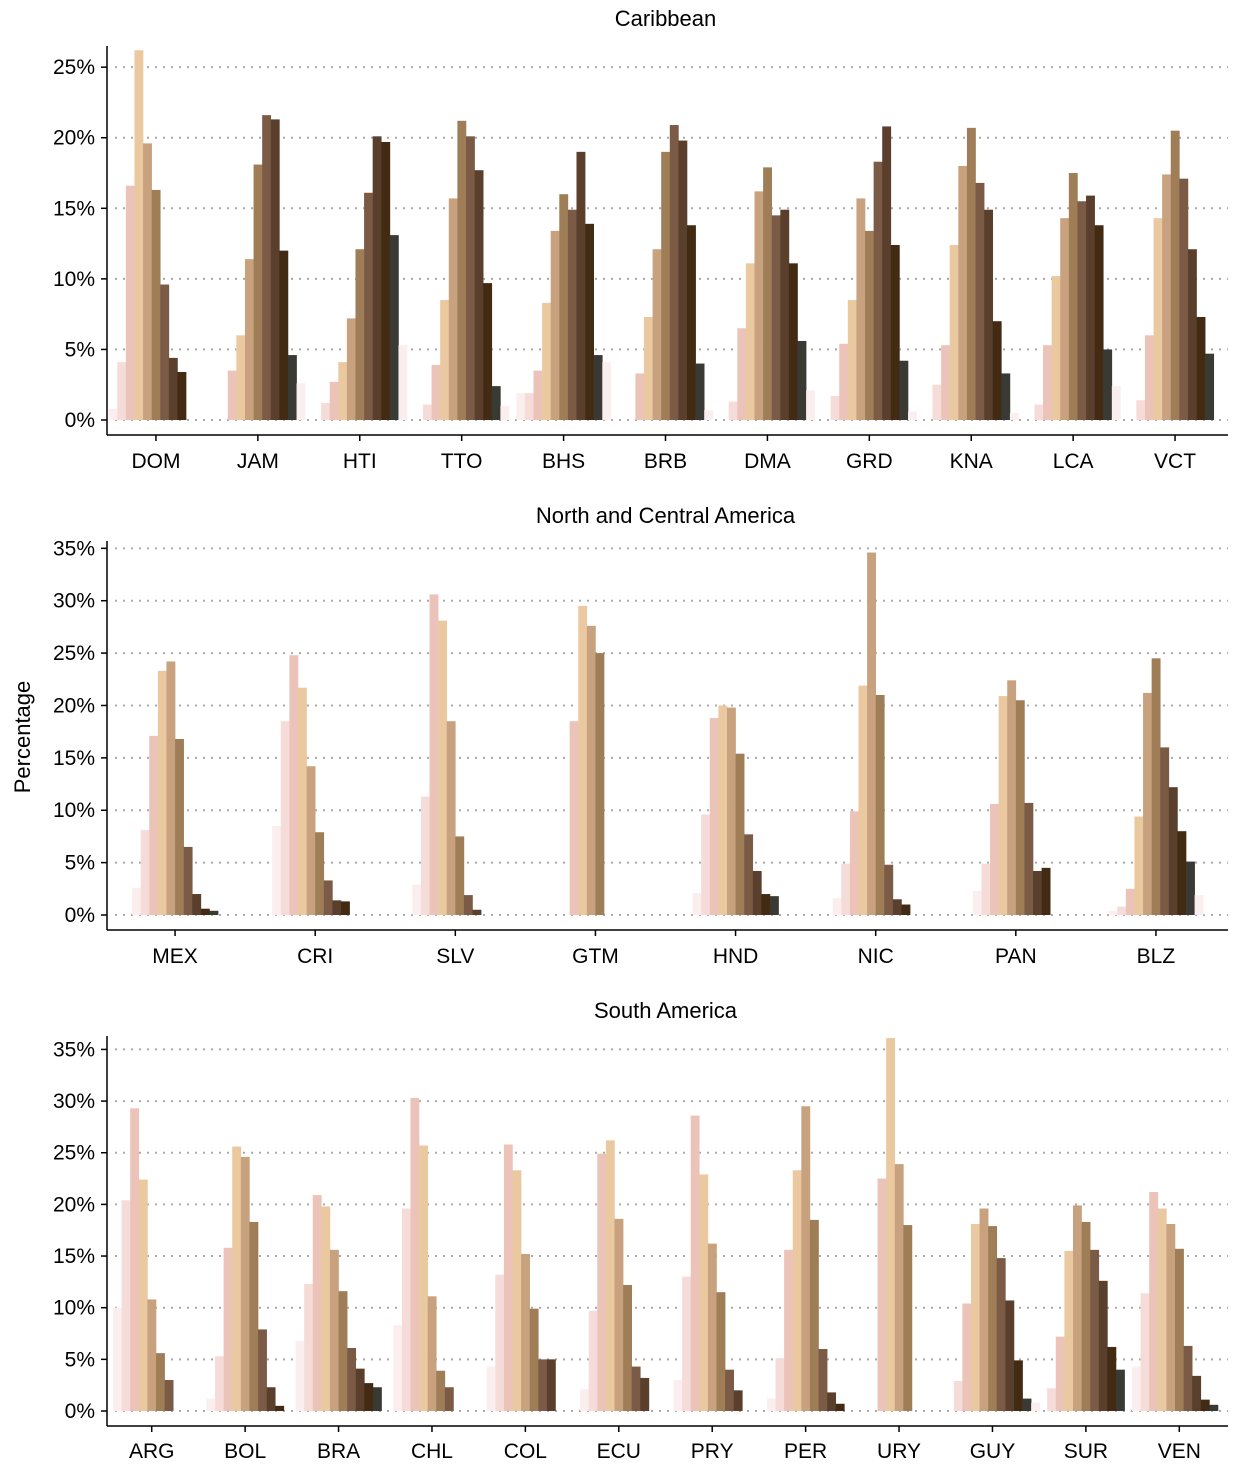 This screenshot has width=1233, height=1467. Describe the element at coordinates (74, 1101) in the screenshot. I see `y-tick-label: 30%` at that location.